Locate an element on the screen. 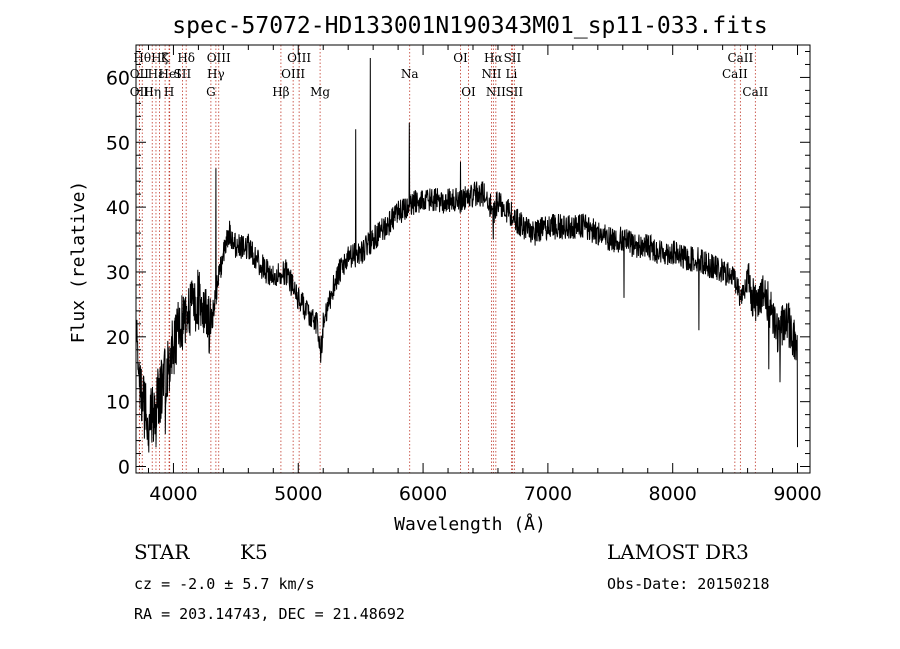 The height and width of the screenshot is (649, 900). x-tick-label: 4000 is located at coordinates (173, 494).